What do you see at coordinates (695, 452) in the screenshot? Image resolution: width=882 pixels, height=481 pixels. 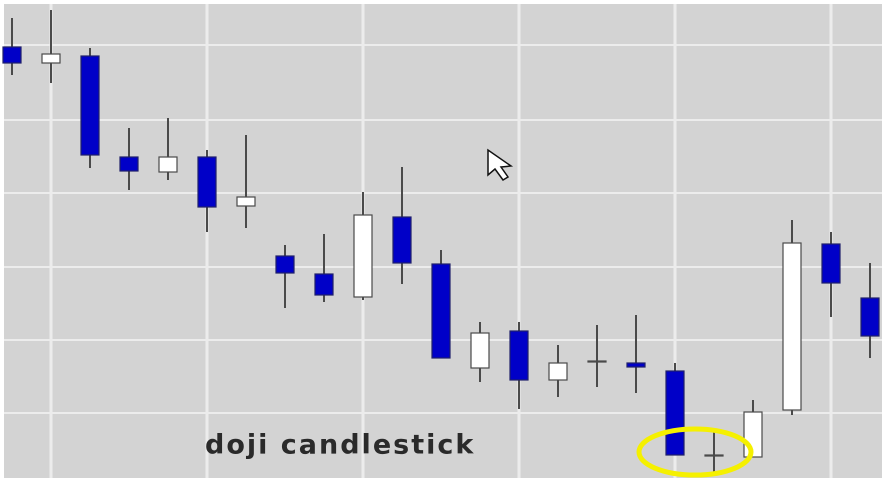 I see `highlight-circle` at bounding box center [695, 452].